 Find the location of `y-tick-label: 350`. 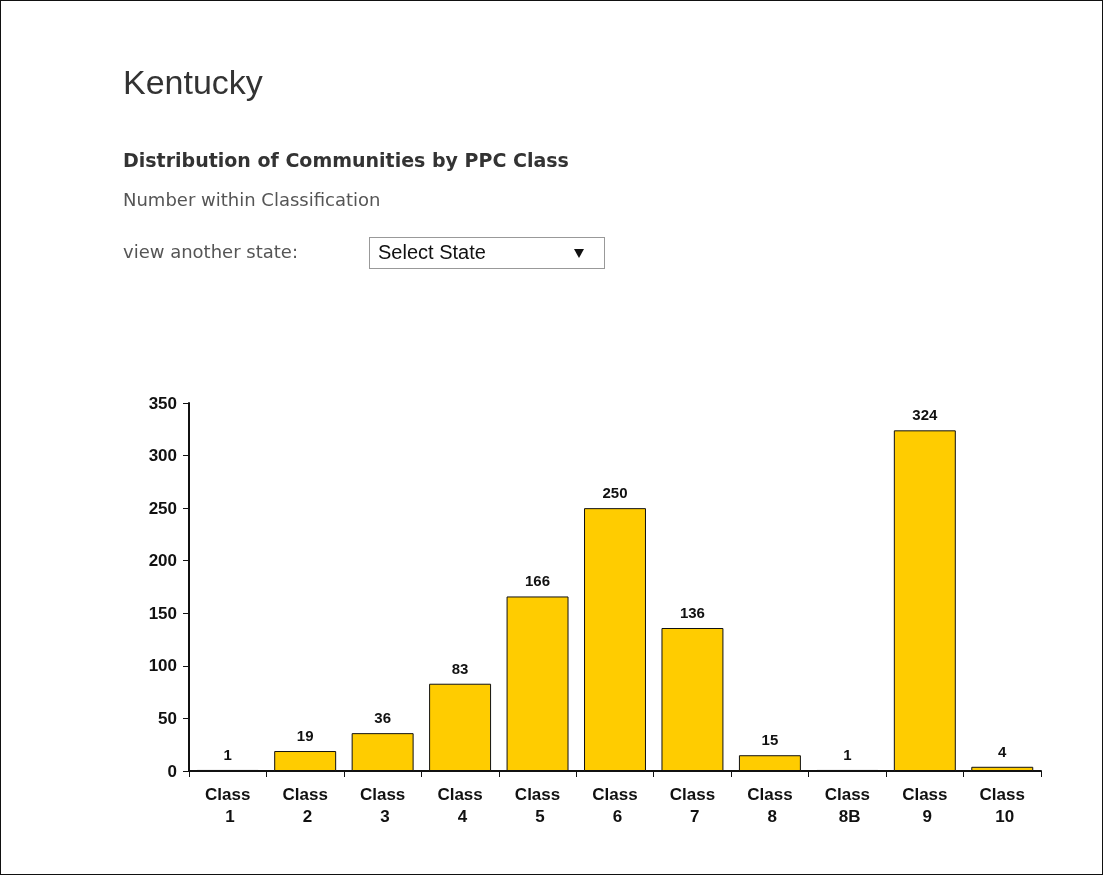

y-tick-label: 350 is located at coordinates (162, 403).